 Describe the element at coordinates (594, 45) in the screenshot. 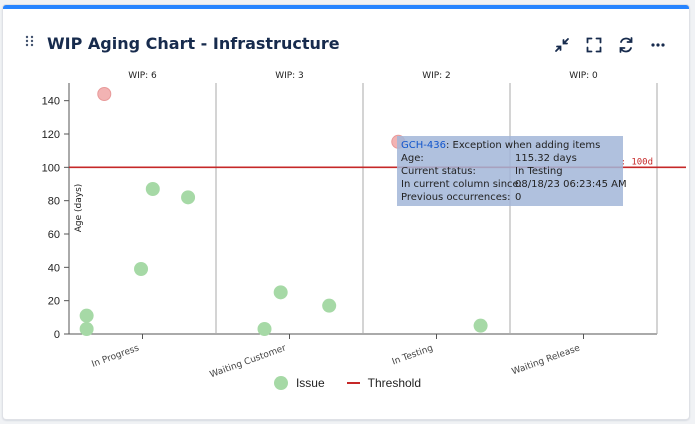

I see `fullscreen-icon` at that location.